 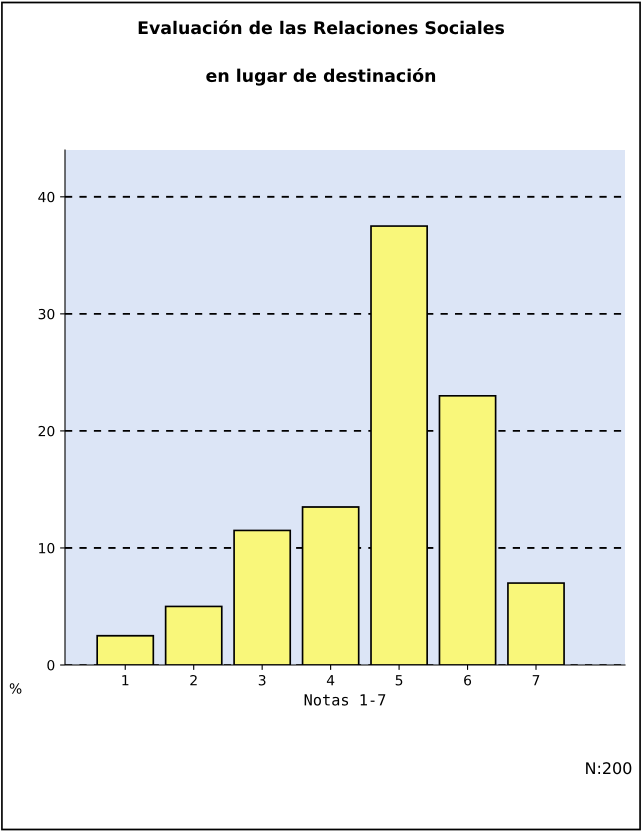 What do you see at coordinates (345, 700) in the screenshot?
I see `x-axis-title: Notas 1-7` at bounding box center [345, 700].